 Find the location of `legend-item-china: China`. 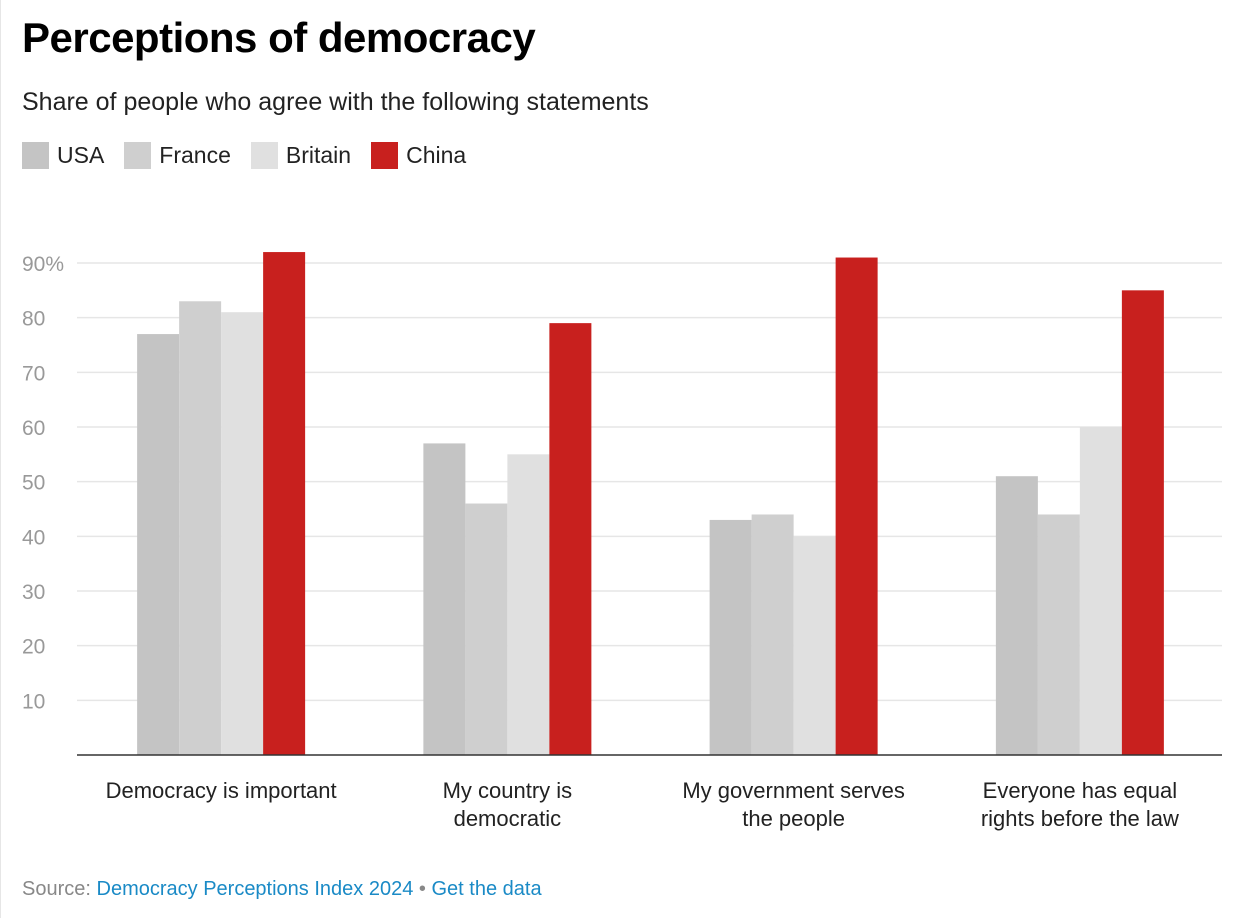

legend-item-china: China is located at coordinates (418, 155).